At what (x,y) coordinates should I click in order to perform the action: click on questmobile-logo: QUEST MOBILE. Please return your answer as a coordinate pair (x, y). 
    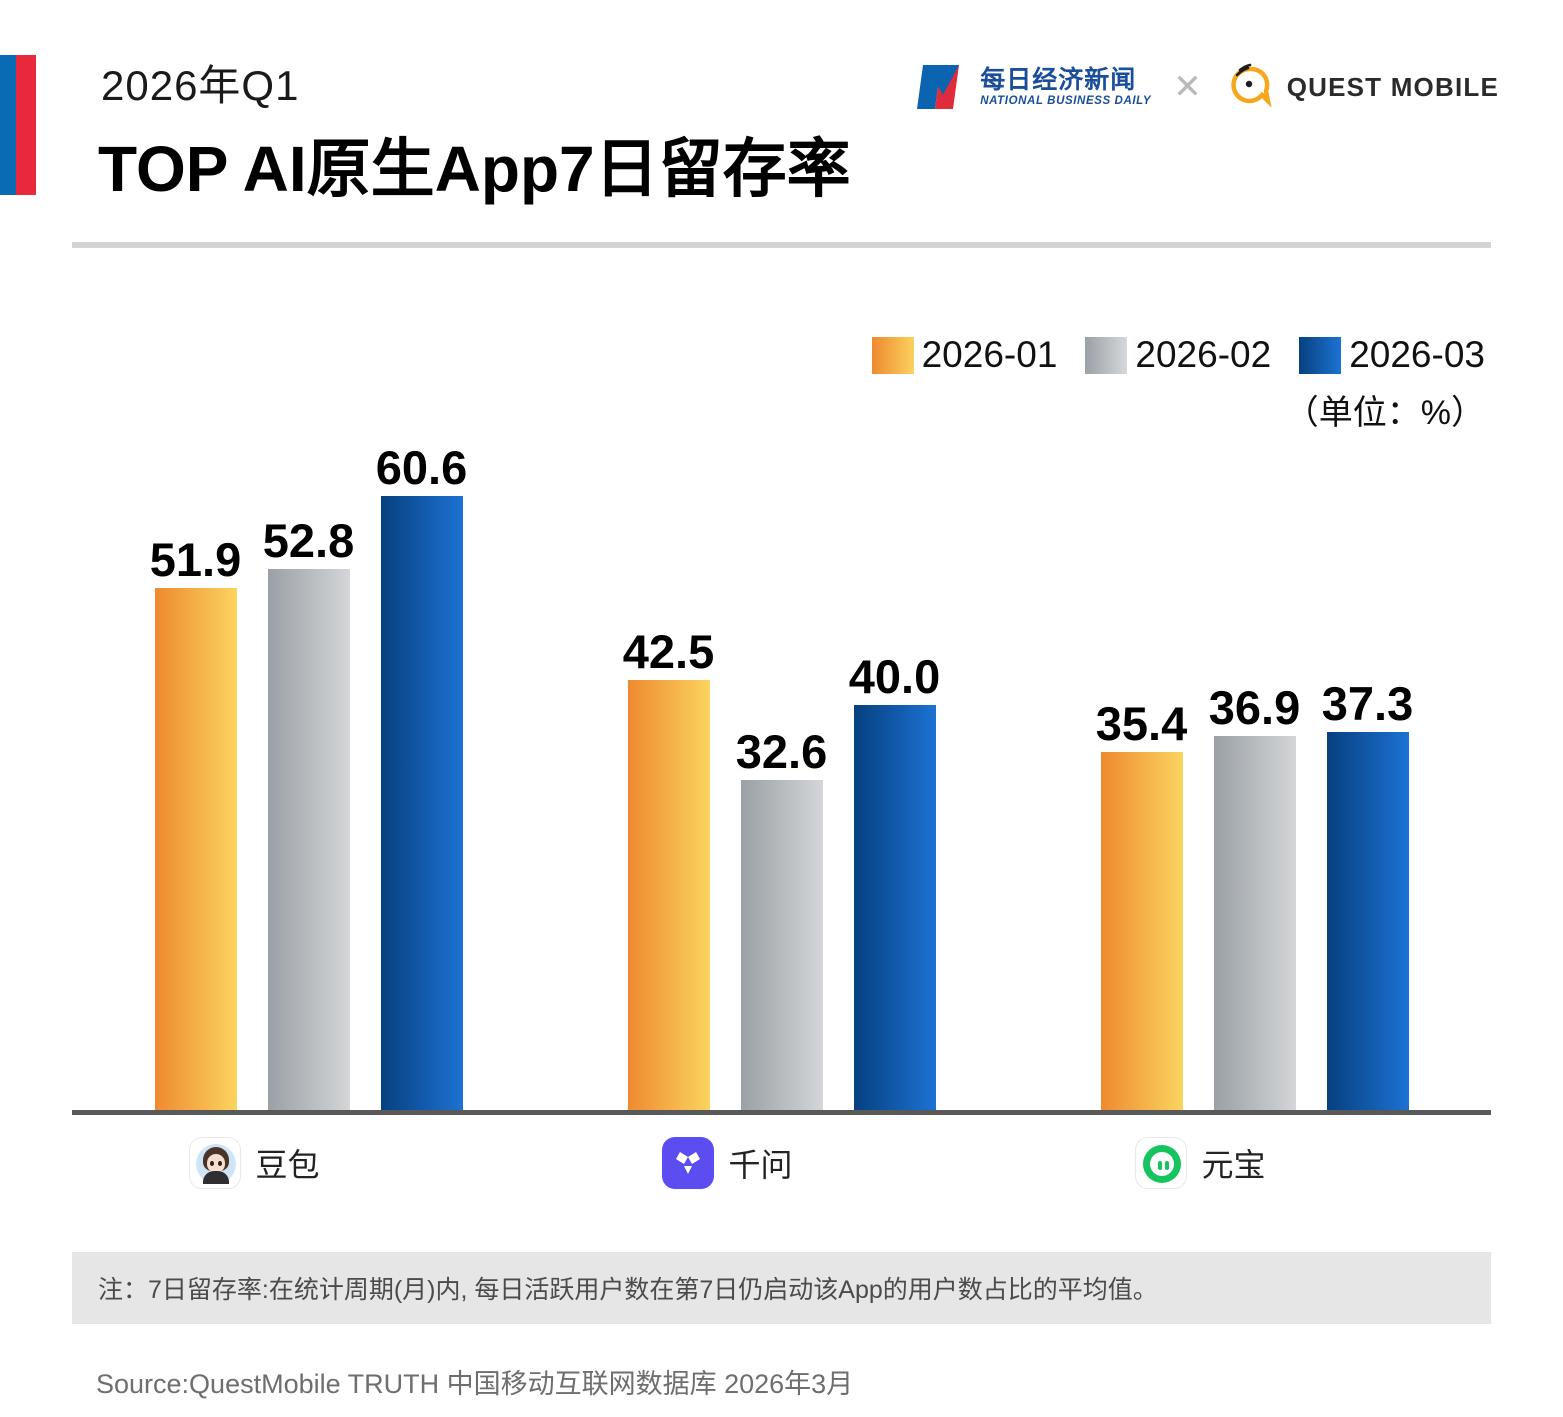
    Looking at the image, I should click on (1361, 87).